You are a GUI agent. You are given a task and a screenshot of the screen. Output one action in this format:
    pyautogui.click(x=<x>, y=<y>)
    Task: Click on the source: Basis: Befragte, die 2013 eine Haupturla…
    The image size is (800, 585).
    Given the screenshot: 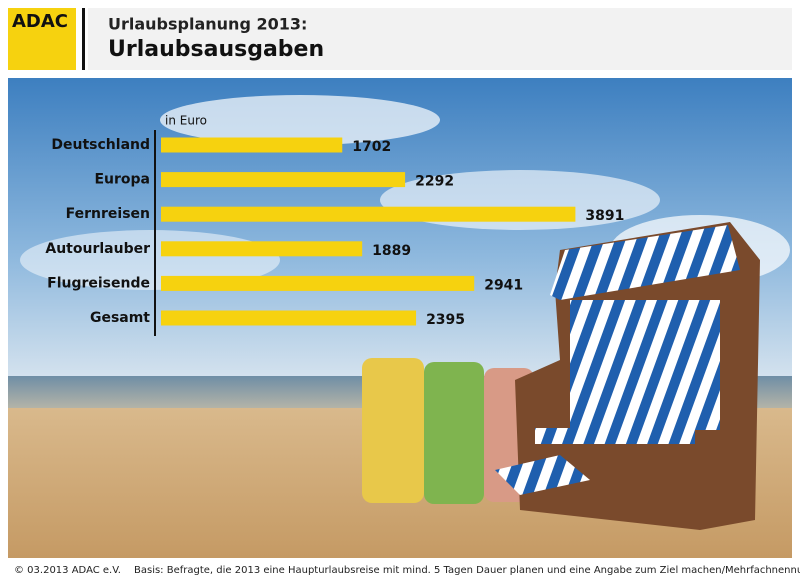 What is the action you would take?
    pyautogui.click(x=467, y=570)
    